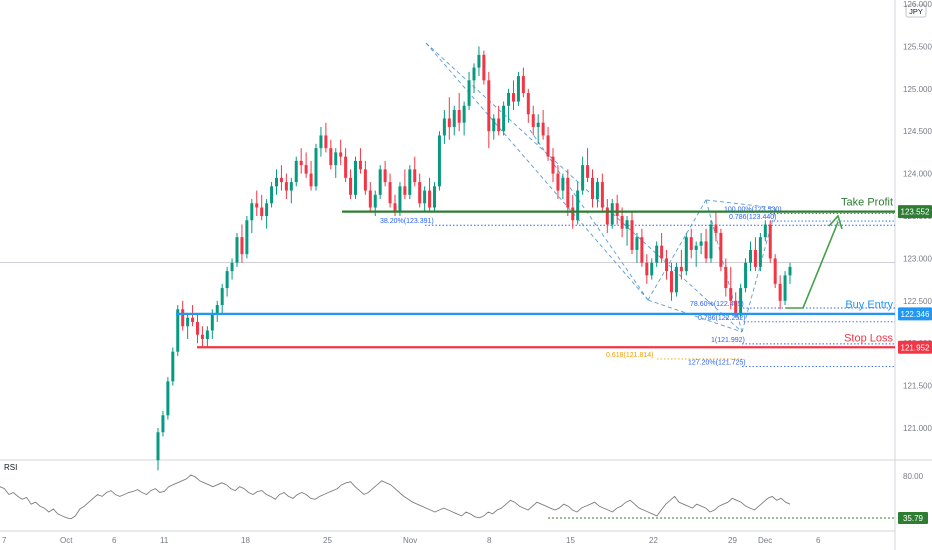 Image resolution: width=932 pixels, height=550 pixels. Describe the element at coordinates (695, 316) in the screenshot. I see `xabcd-base` at that location.